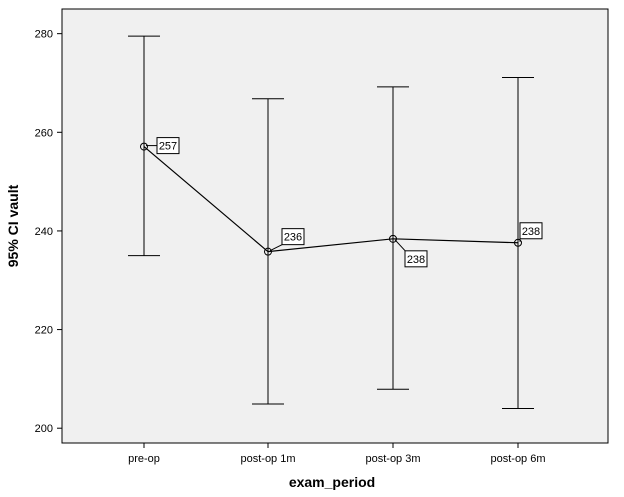 The height and width of the screenshot is (497, 624). What do you see at coordinates (337, 454) in the screenshot?
I see `x-axis: pre-op post-op 1m post-op 3m post-op 6m` at bounding box center [337, 454].